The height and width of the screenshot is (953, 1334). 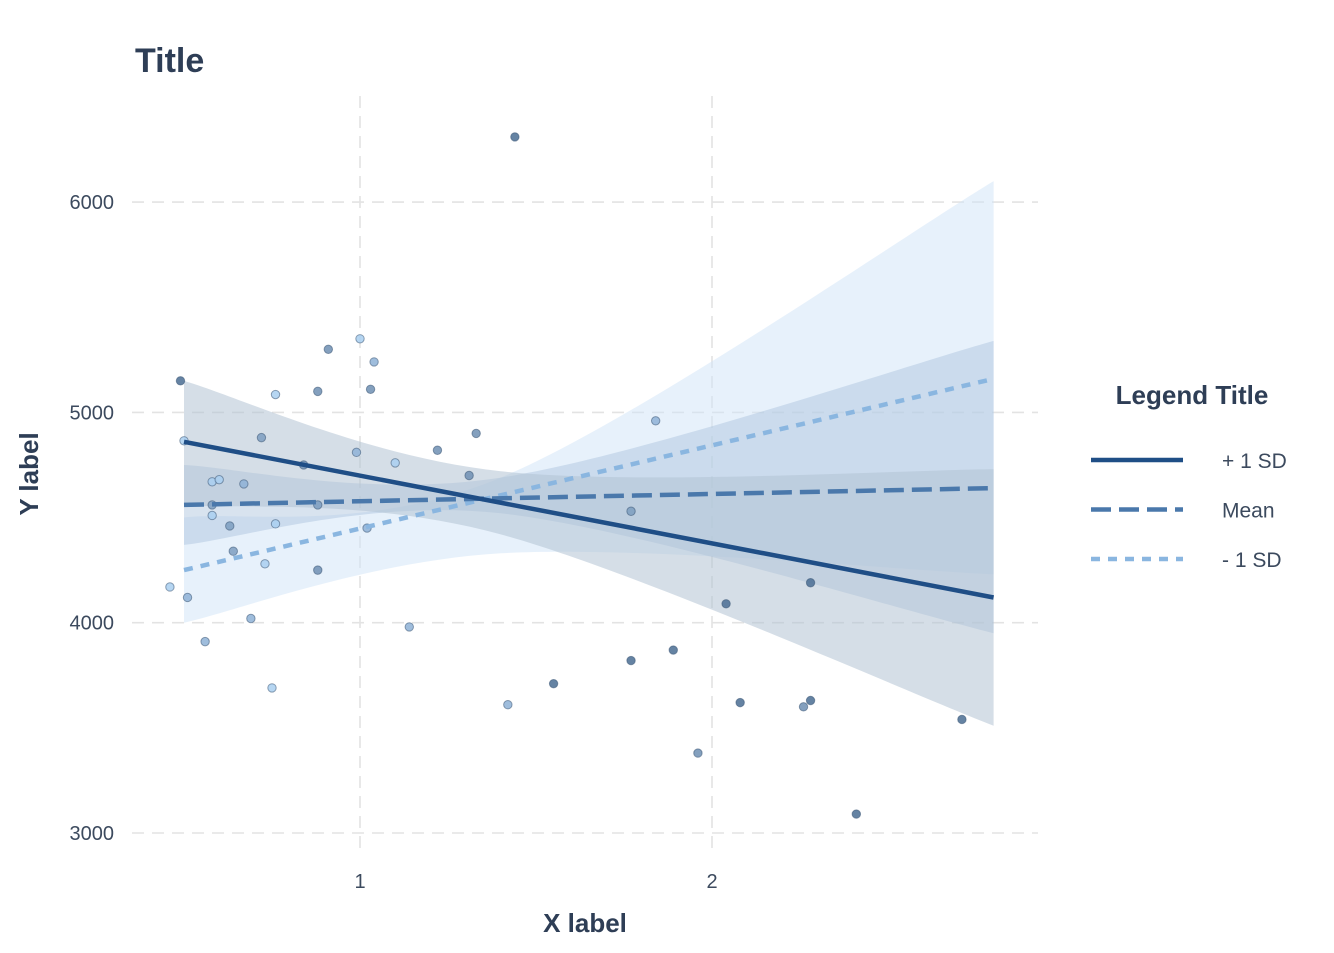 I want to click on legend-label: - 1 SD, so click(x=1252, y=560).